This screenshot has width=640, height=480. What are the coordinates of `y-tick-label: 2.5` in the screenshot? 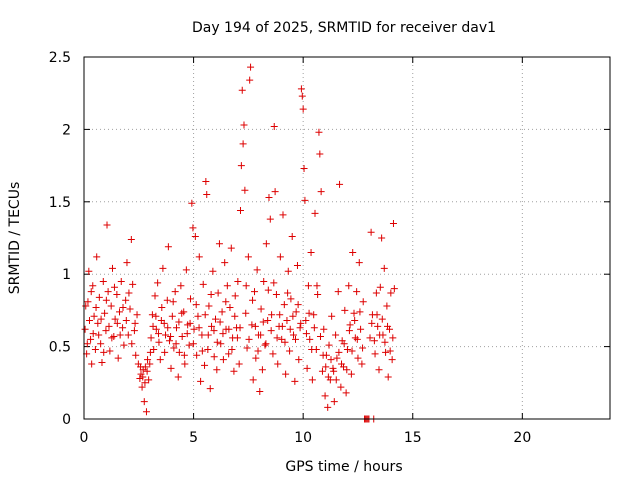 It's located at (60, 58).